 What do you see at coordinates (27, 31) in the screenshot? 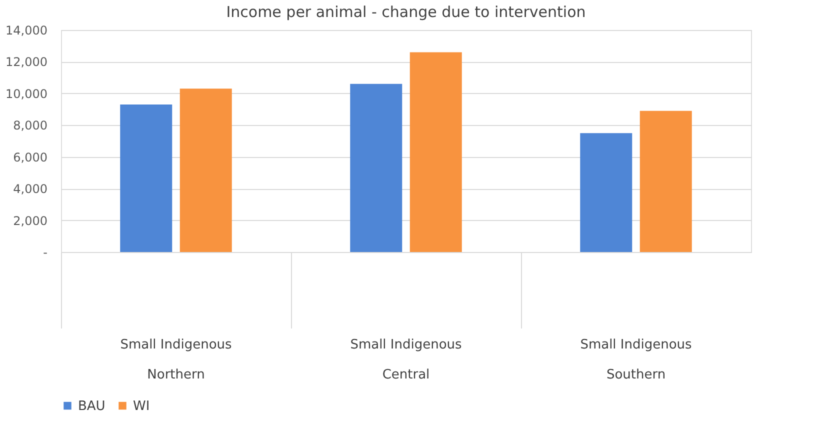
I see `y-tick-label: 14,000` at bounding box center [27, 31].